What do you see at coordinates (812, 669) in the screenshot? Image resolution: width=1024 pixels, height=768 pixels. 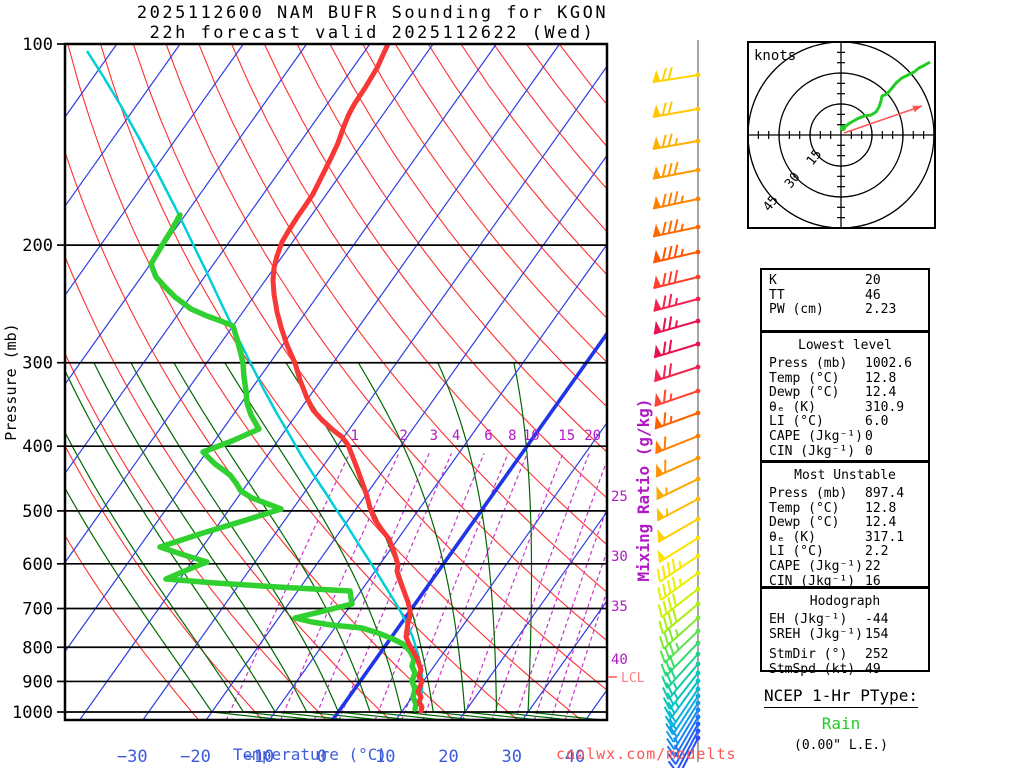 I see `stat-label: StmSpd (kt)` at bounding box center [812, 669].